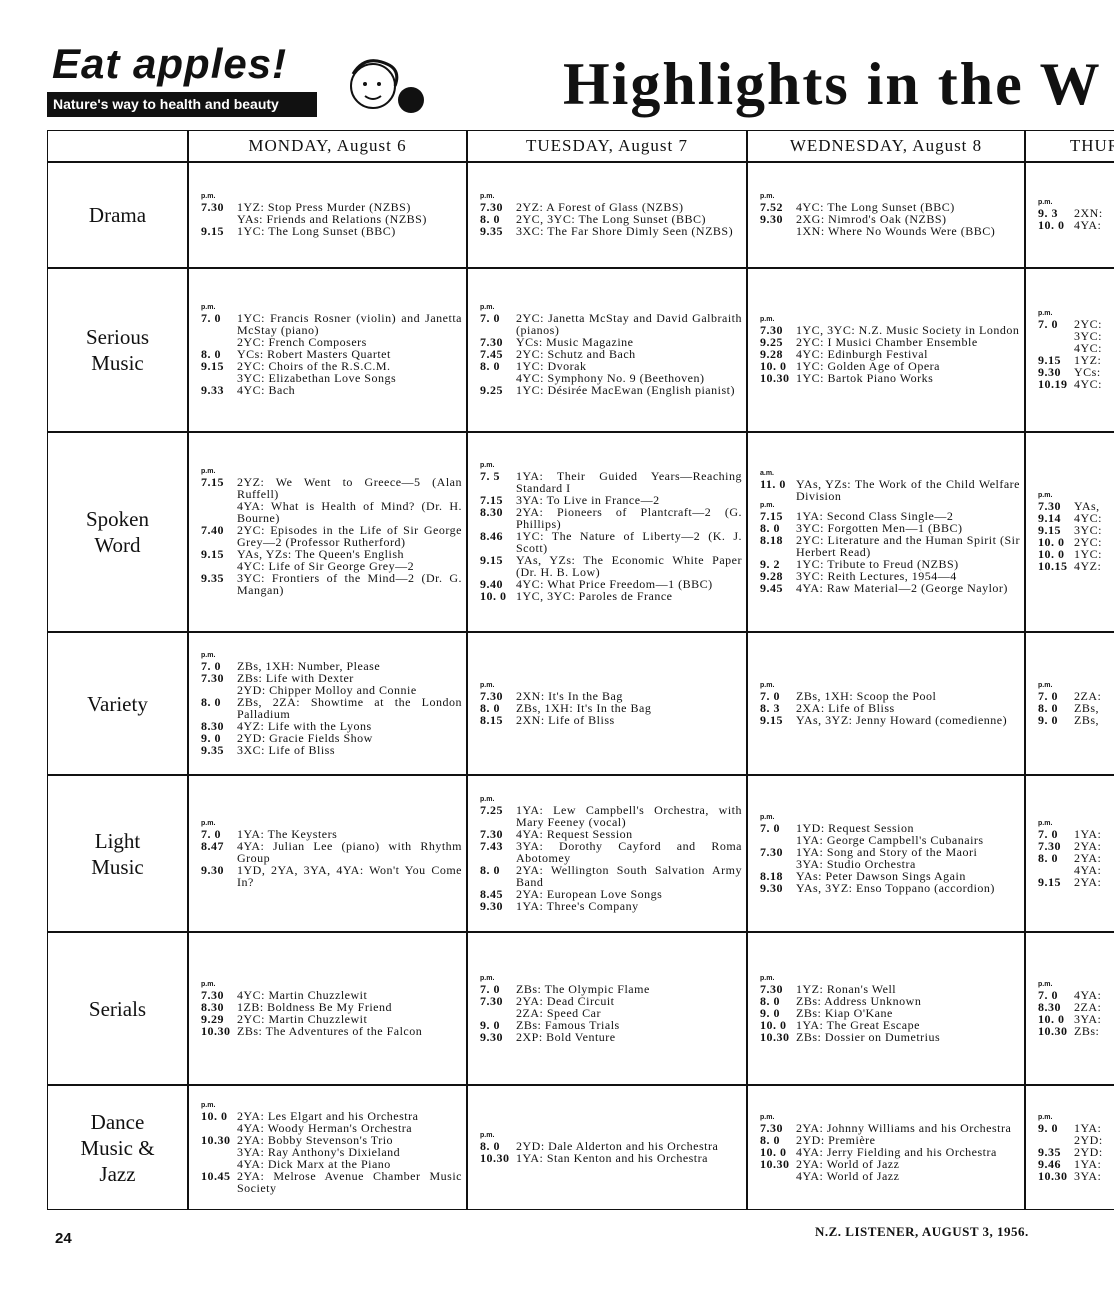 The height and width of the screenshot is (1297, 1114). What do you see at coordinates (895, 887) in the screenshot?
I see `program-text: YAs, 3YZ: Enso Toppano (accordion)` at bounding box center [895, 887].